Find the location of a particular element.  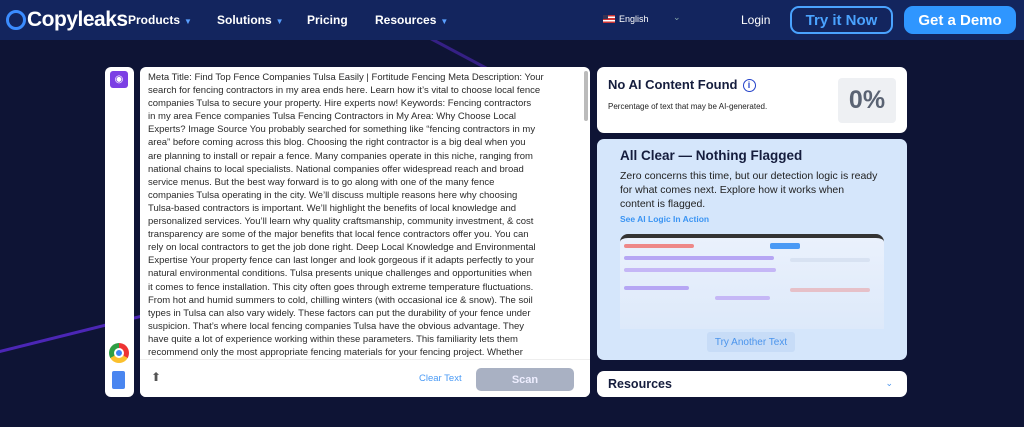

scrollbar is located at coordinates (586, 96).